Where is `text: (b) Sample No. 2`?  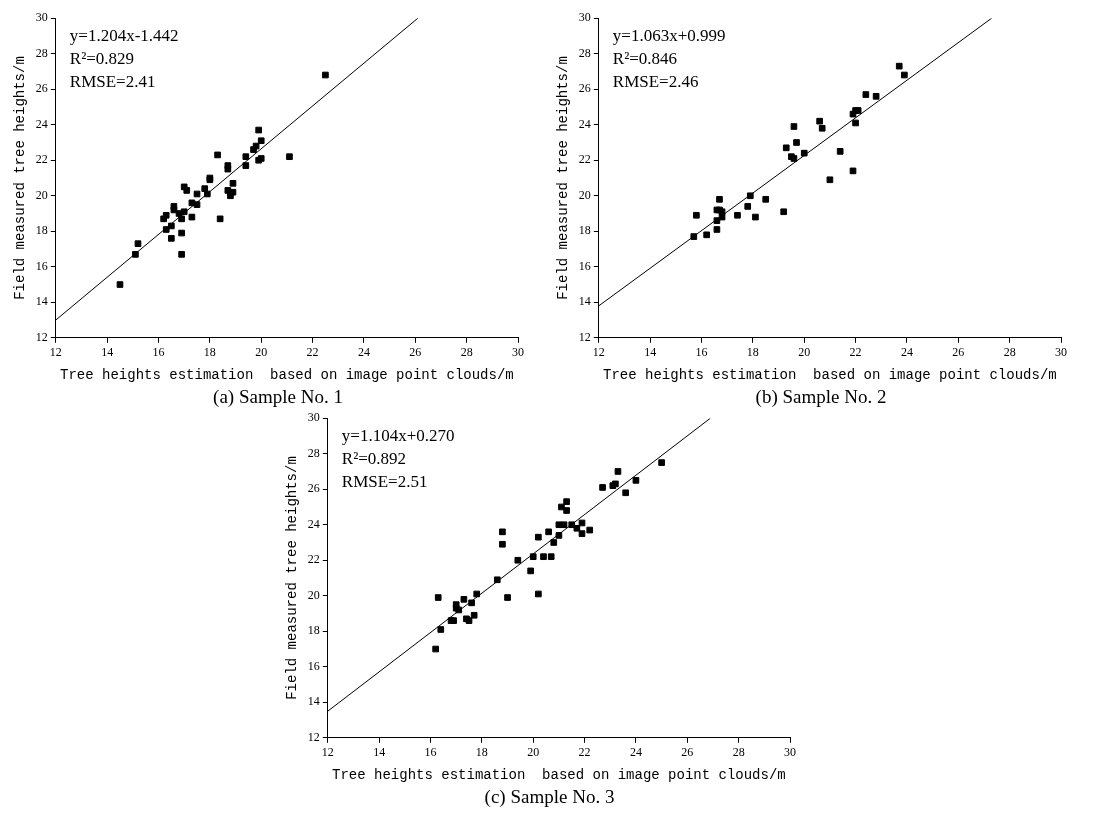
text: (b) Sample No. 2 is located at coordinates (821, 397).